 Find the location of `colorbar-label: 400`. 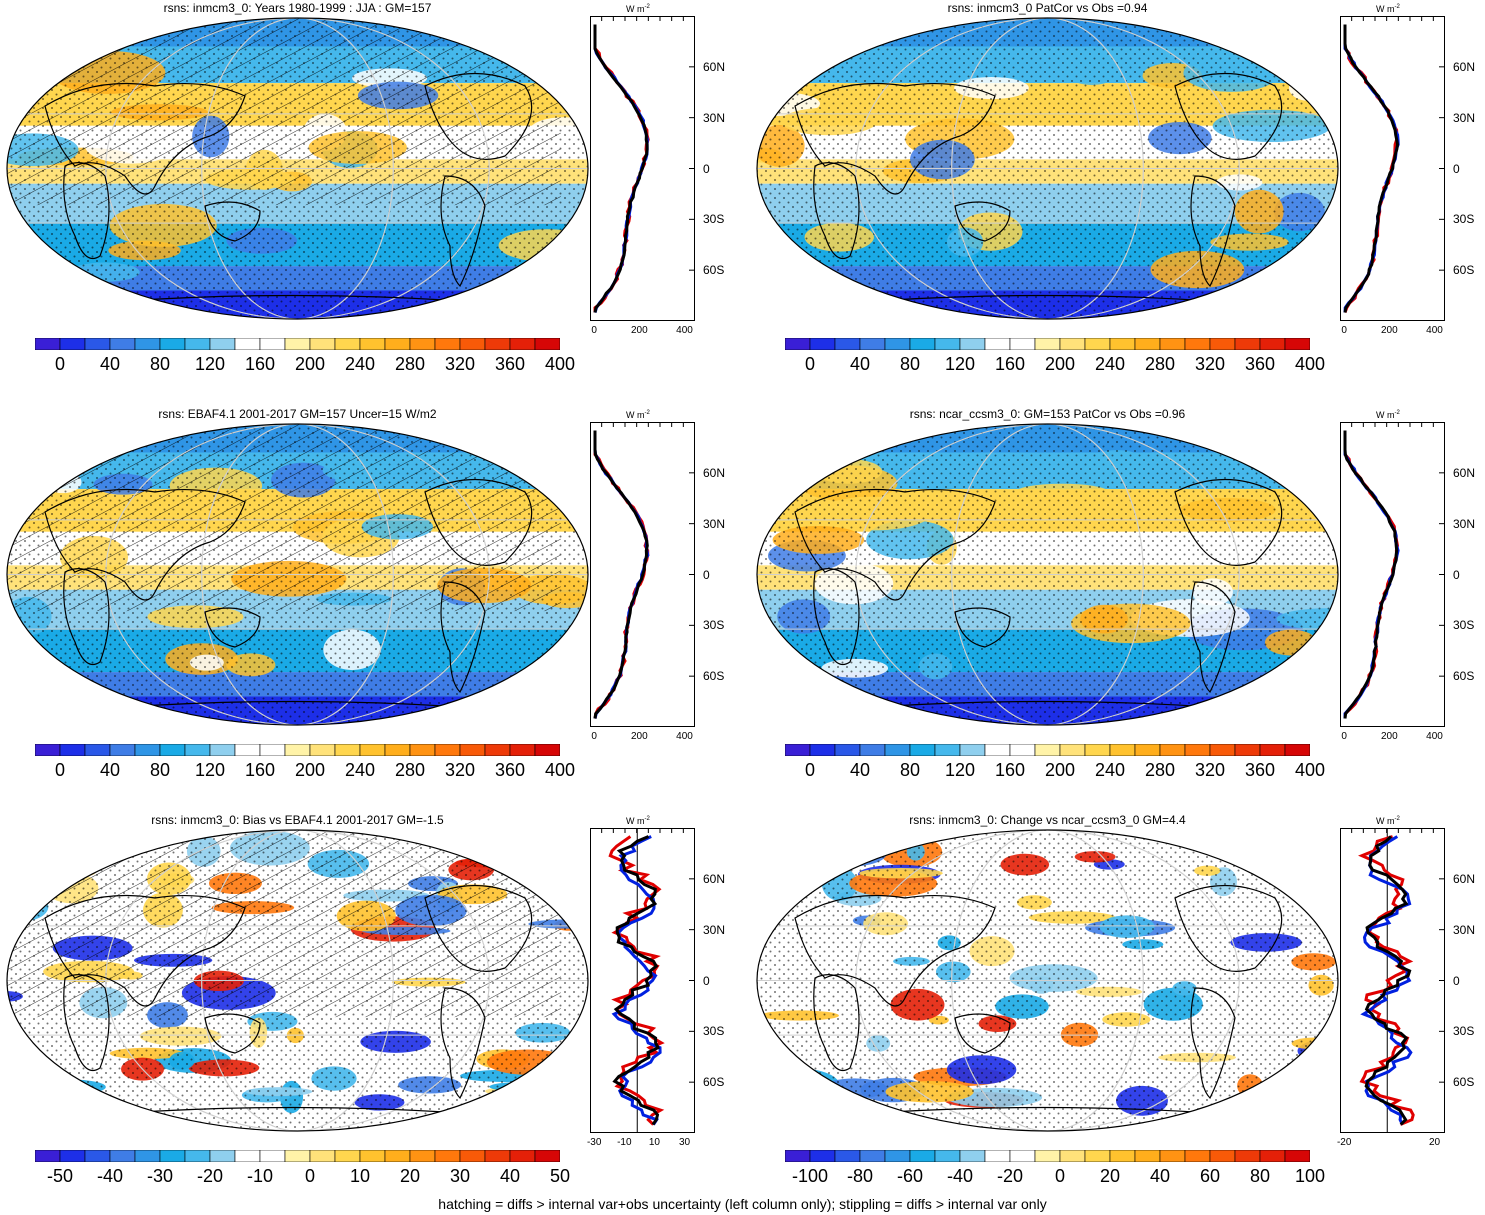

colorbar-label: 400 is located at coordinates (1310, 770).